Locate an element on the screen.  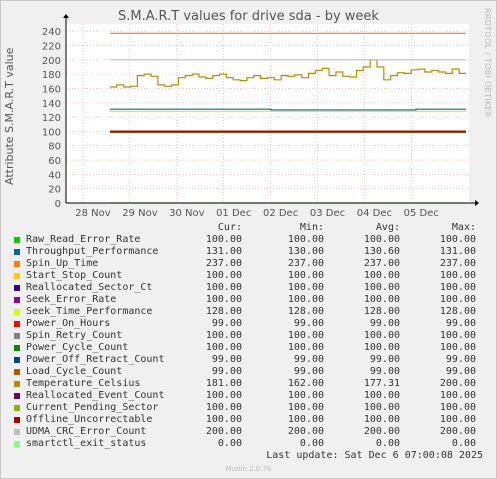
x-tick-label: 05 Dec is located at coordinates (421, 213).